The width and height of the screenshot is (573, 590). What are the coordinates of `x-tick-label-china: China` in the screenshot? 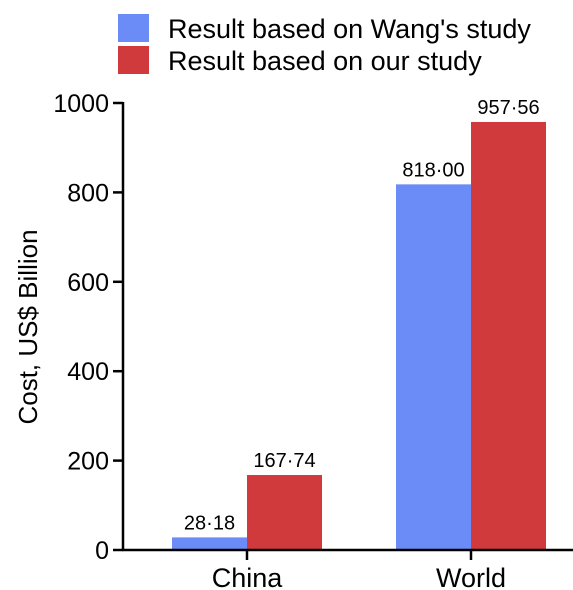 It's located at (248, 576).